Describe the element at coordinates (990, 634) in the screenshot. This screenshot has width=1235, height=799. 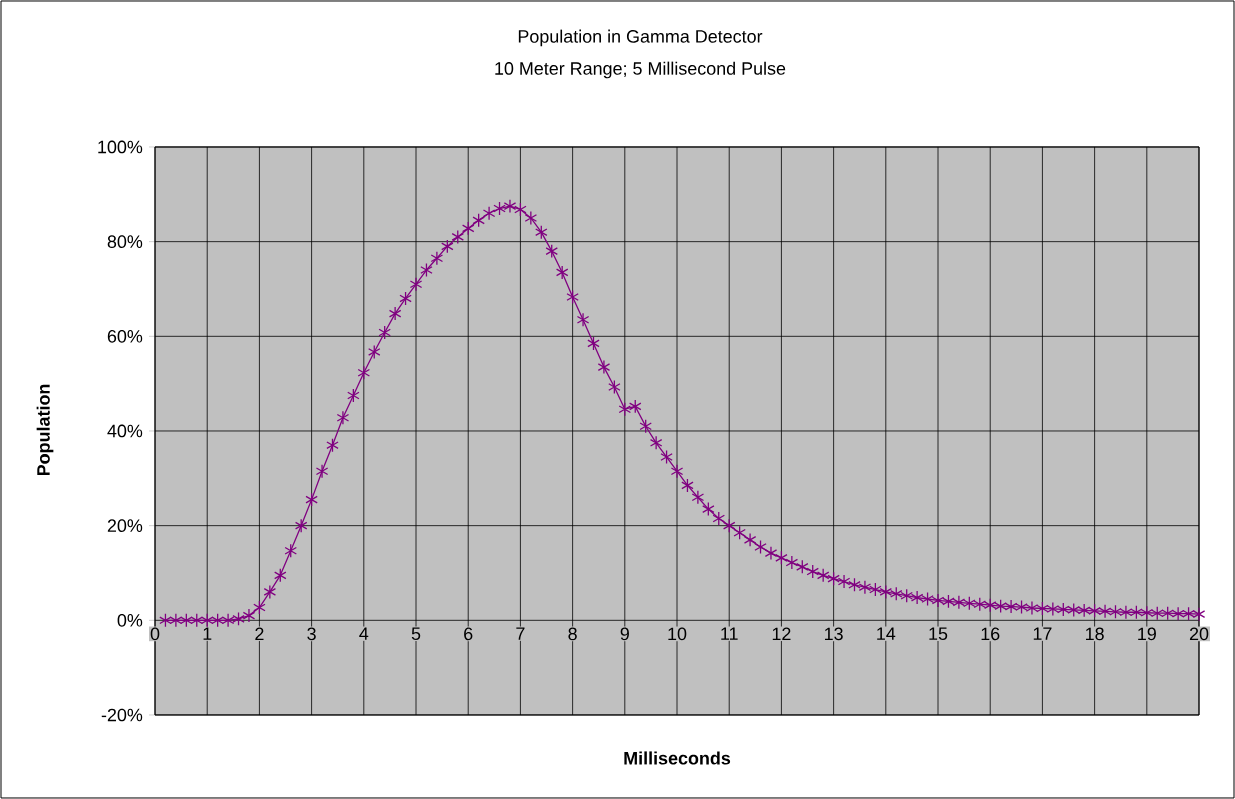
I see `x-tick-label: 16` at that location.